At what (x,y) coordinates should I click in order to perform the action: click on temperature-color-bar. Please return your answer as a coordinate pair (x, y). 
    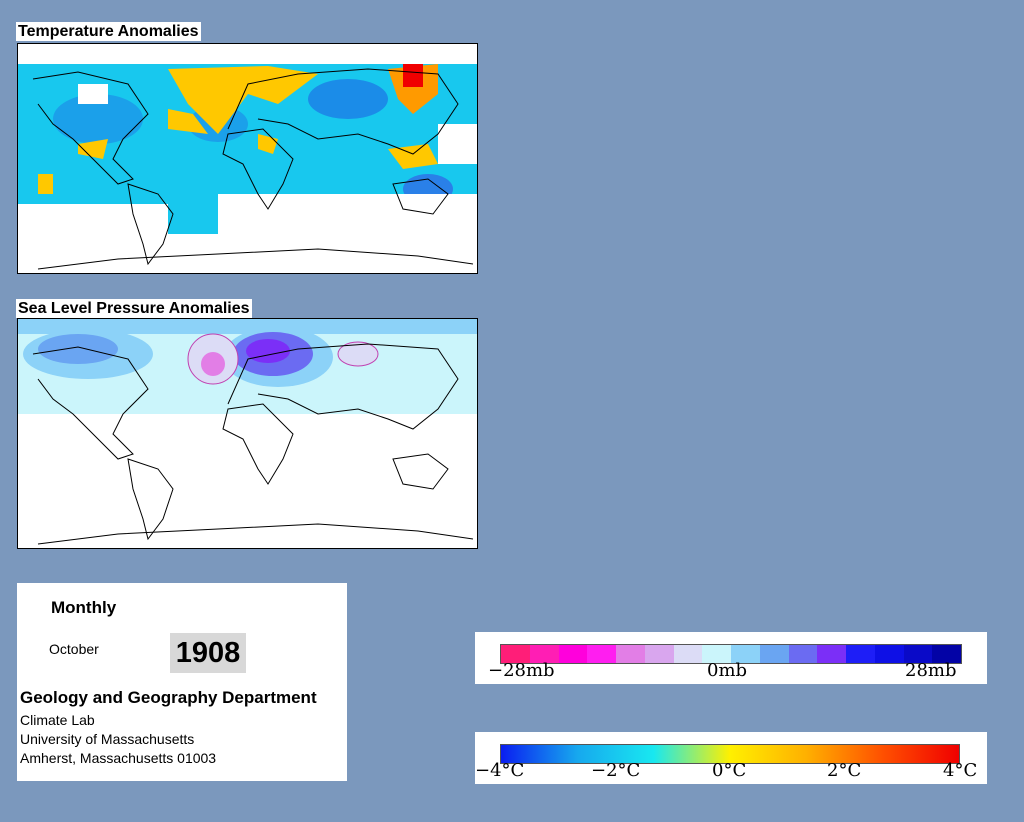
    Looking at the image, I should click on (730, 754).